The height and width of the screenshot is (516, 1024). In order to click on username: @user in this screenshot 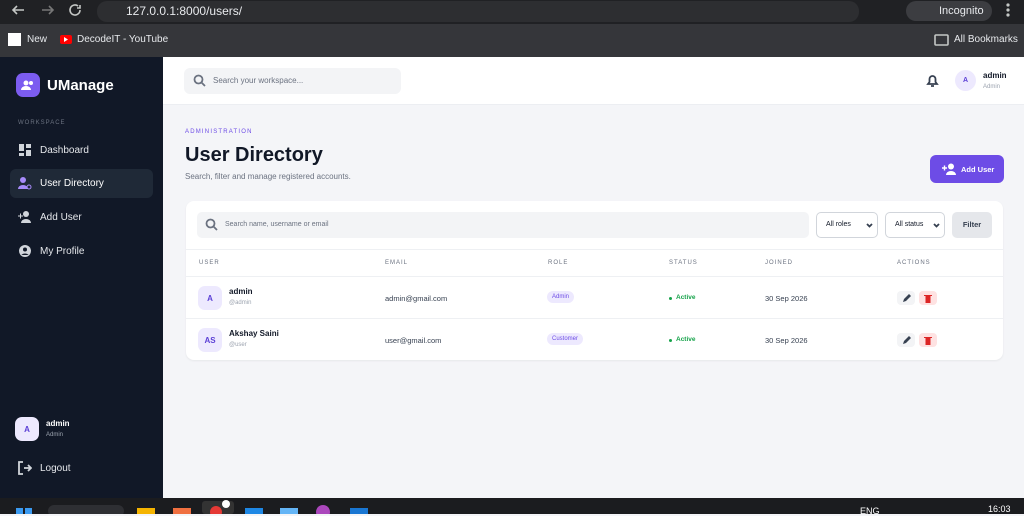, I will do `click(238, 345)`.